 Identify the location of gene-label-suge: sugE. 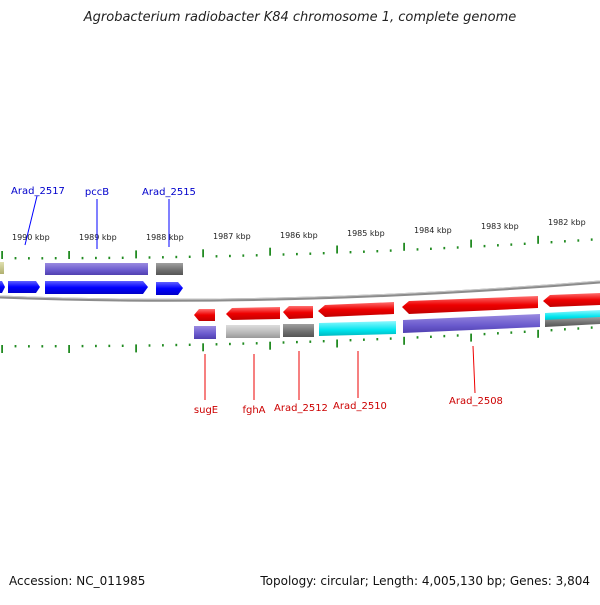
(206, 410).